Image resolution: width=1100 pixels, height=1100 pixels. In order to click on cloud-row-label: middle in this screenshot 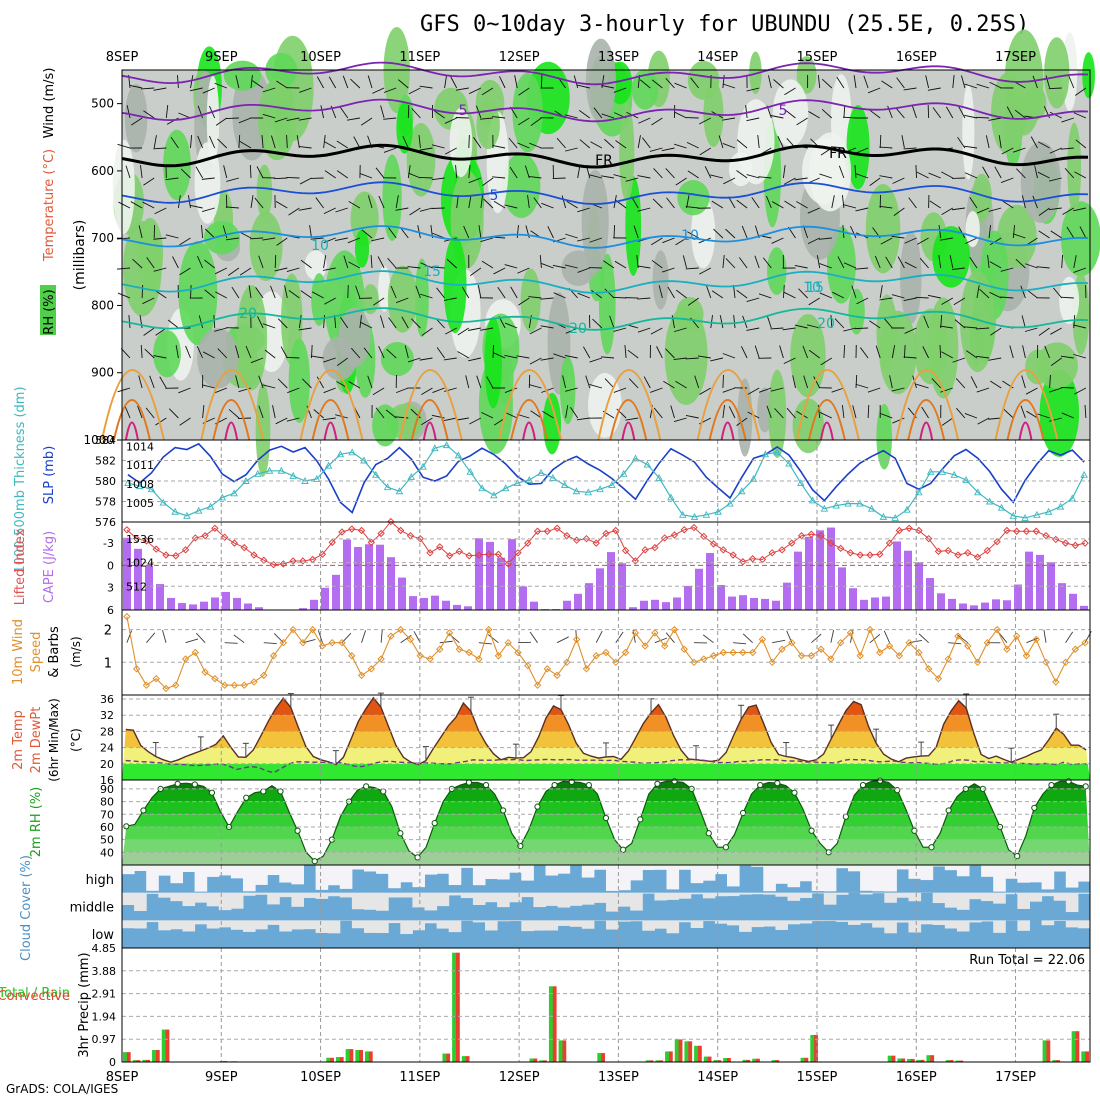, I will do `click(92, 908)`.